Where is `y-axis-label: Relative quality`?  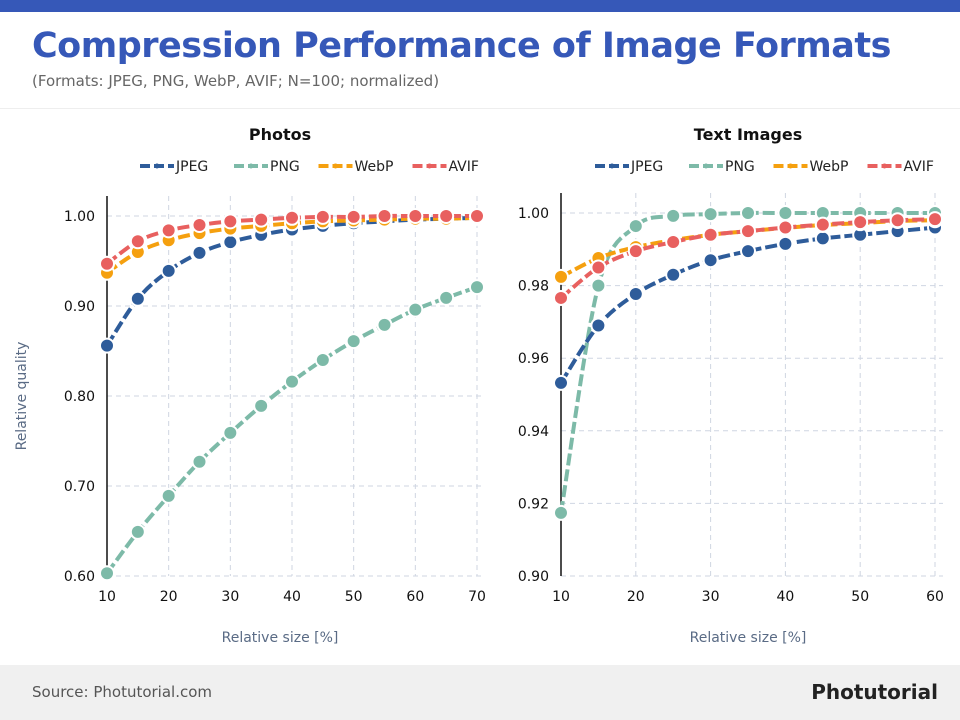 y-axis-label: Relative quality is located at coordinates (22, 396).